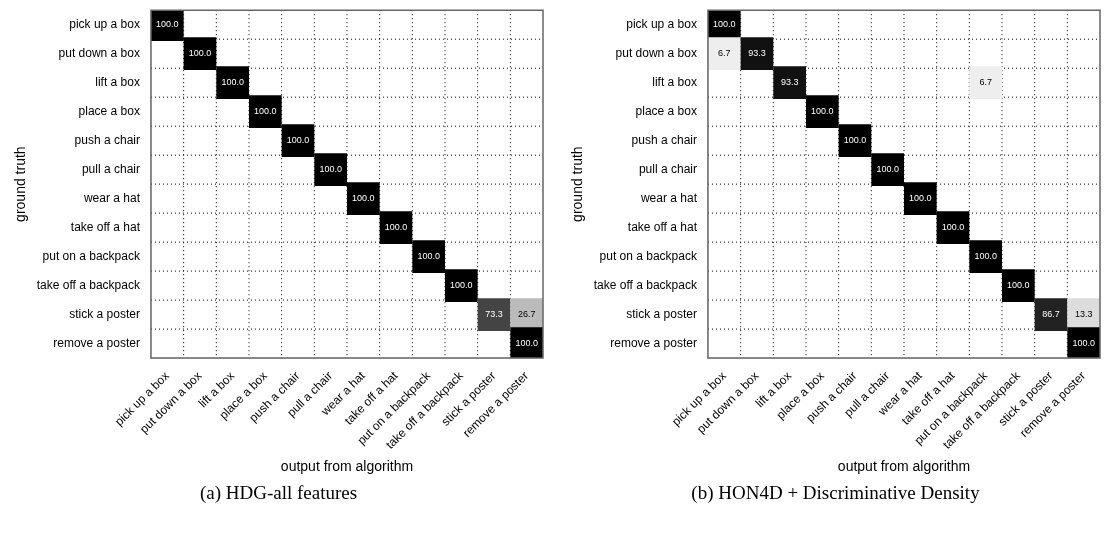 The height and width of the screenshot is (534, 1115). I want to click on text: (a) HDG-all features, so click(278, 493).